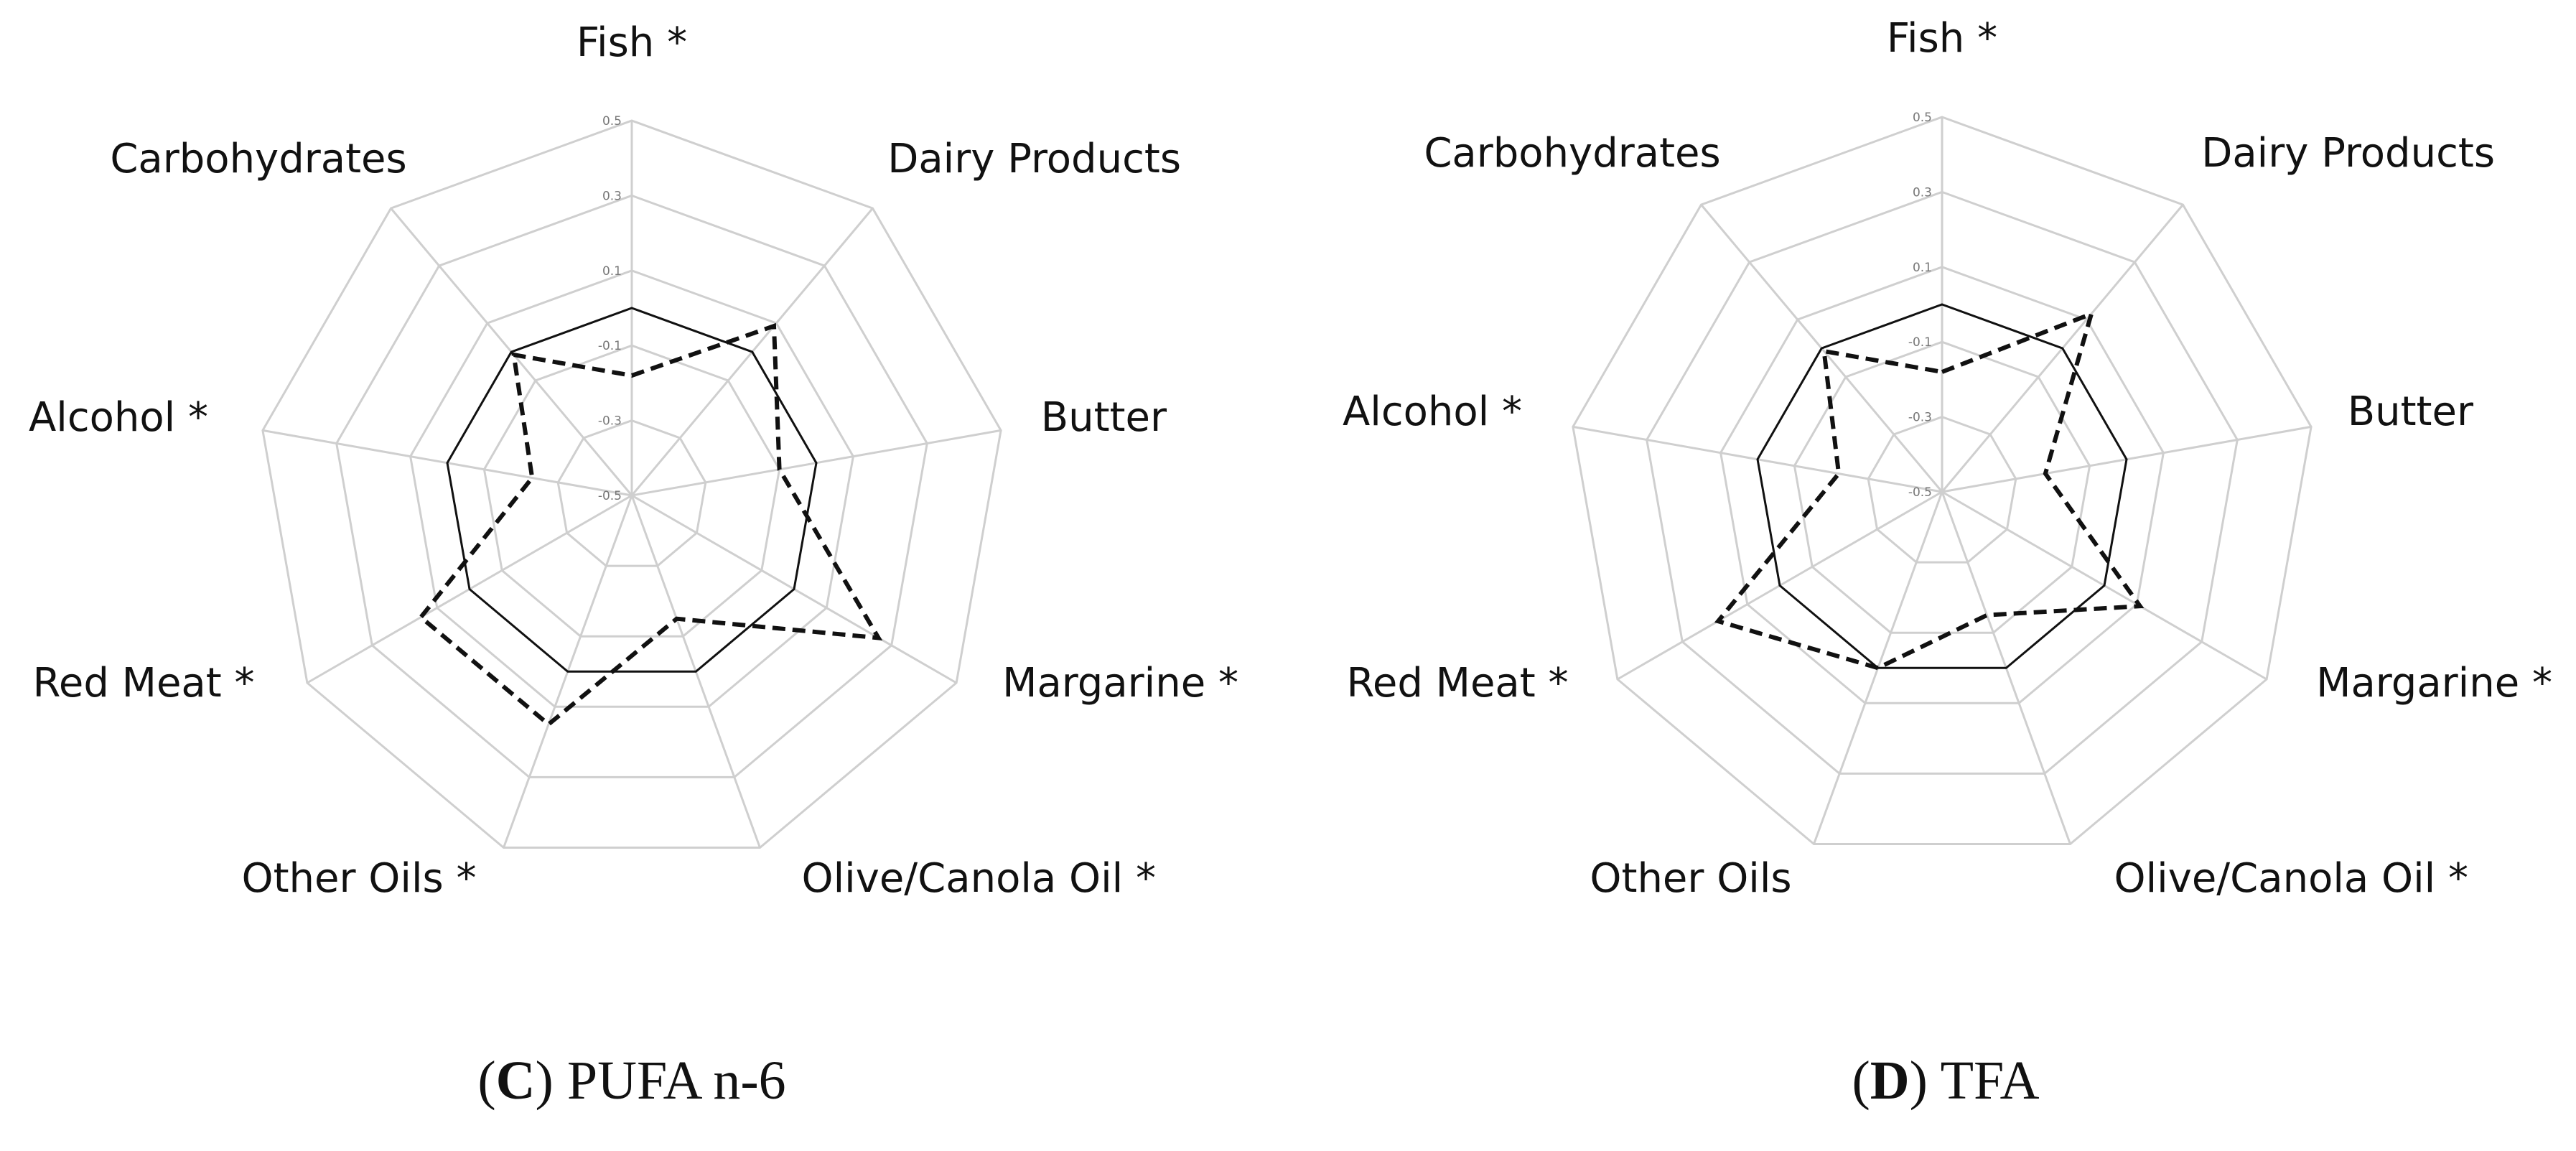 This screenshot has width=2576, height=1151. What do you see at coordinates (1990, 1080) in the screenshot?
I see `panel-title-d: TFA` at bounding box center [1990, 1080].